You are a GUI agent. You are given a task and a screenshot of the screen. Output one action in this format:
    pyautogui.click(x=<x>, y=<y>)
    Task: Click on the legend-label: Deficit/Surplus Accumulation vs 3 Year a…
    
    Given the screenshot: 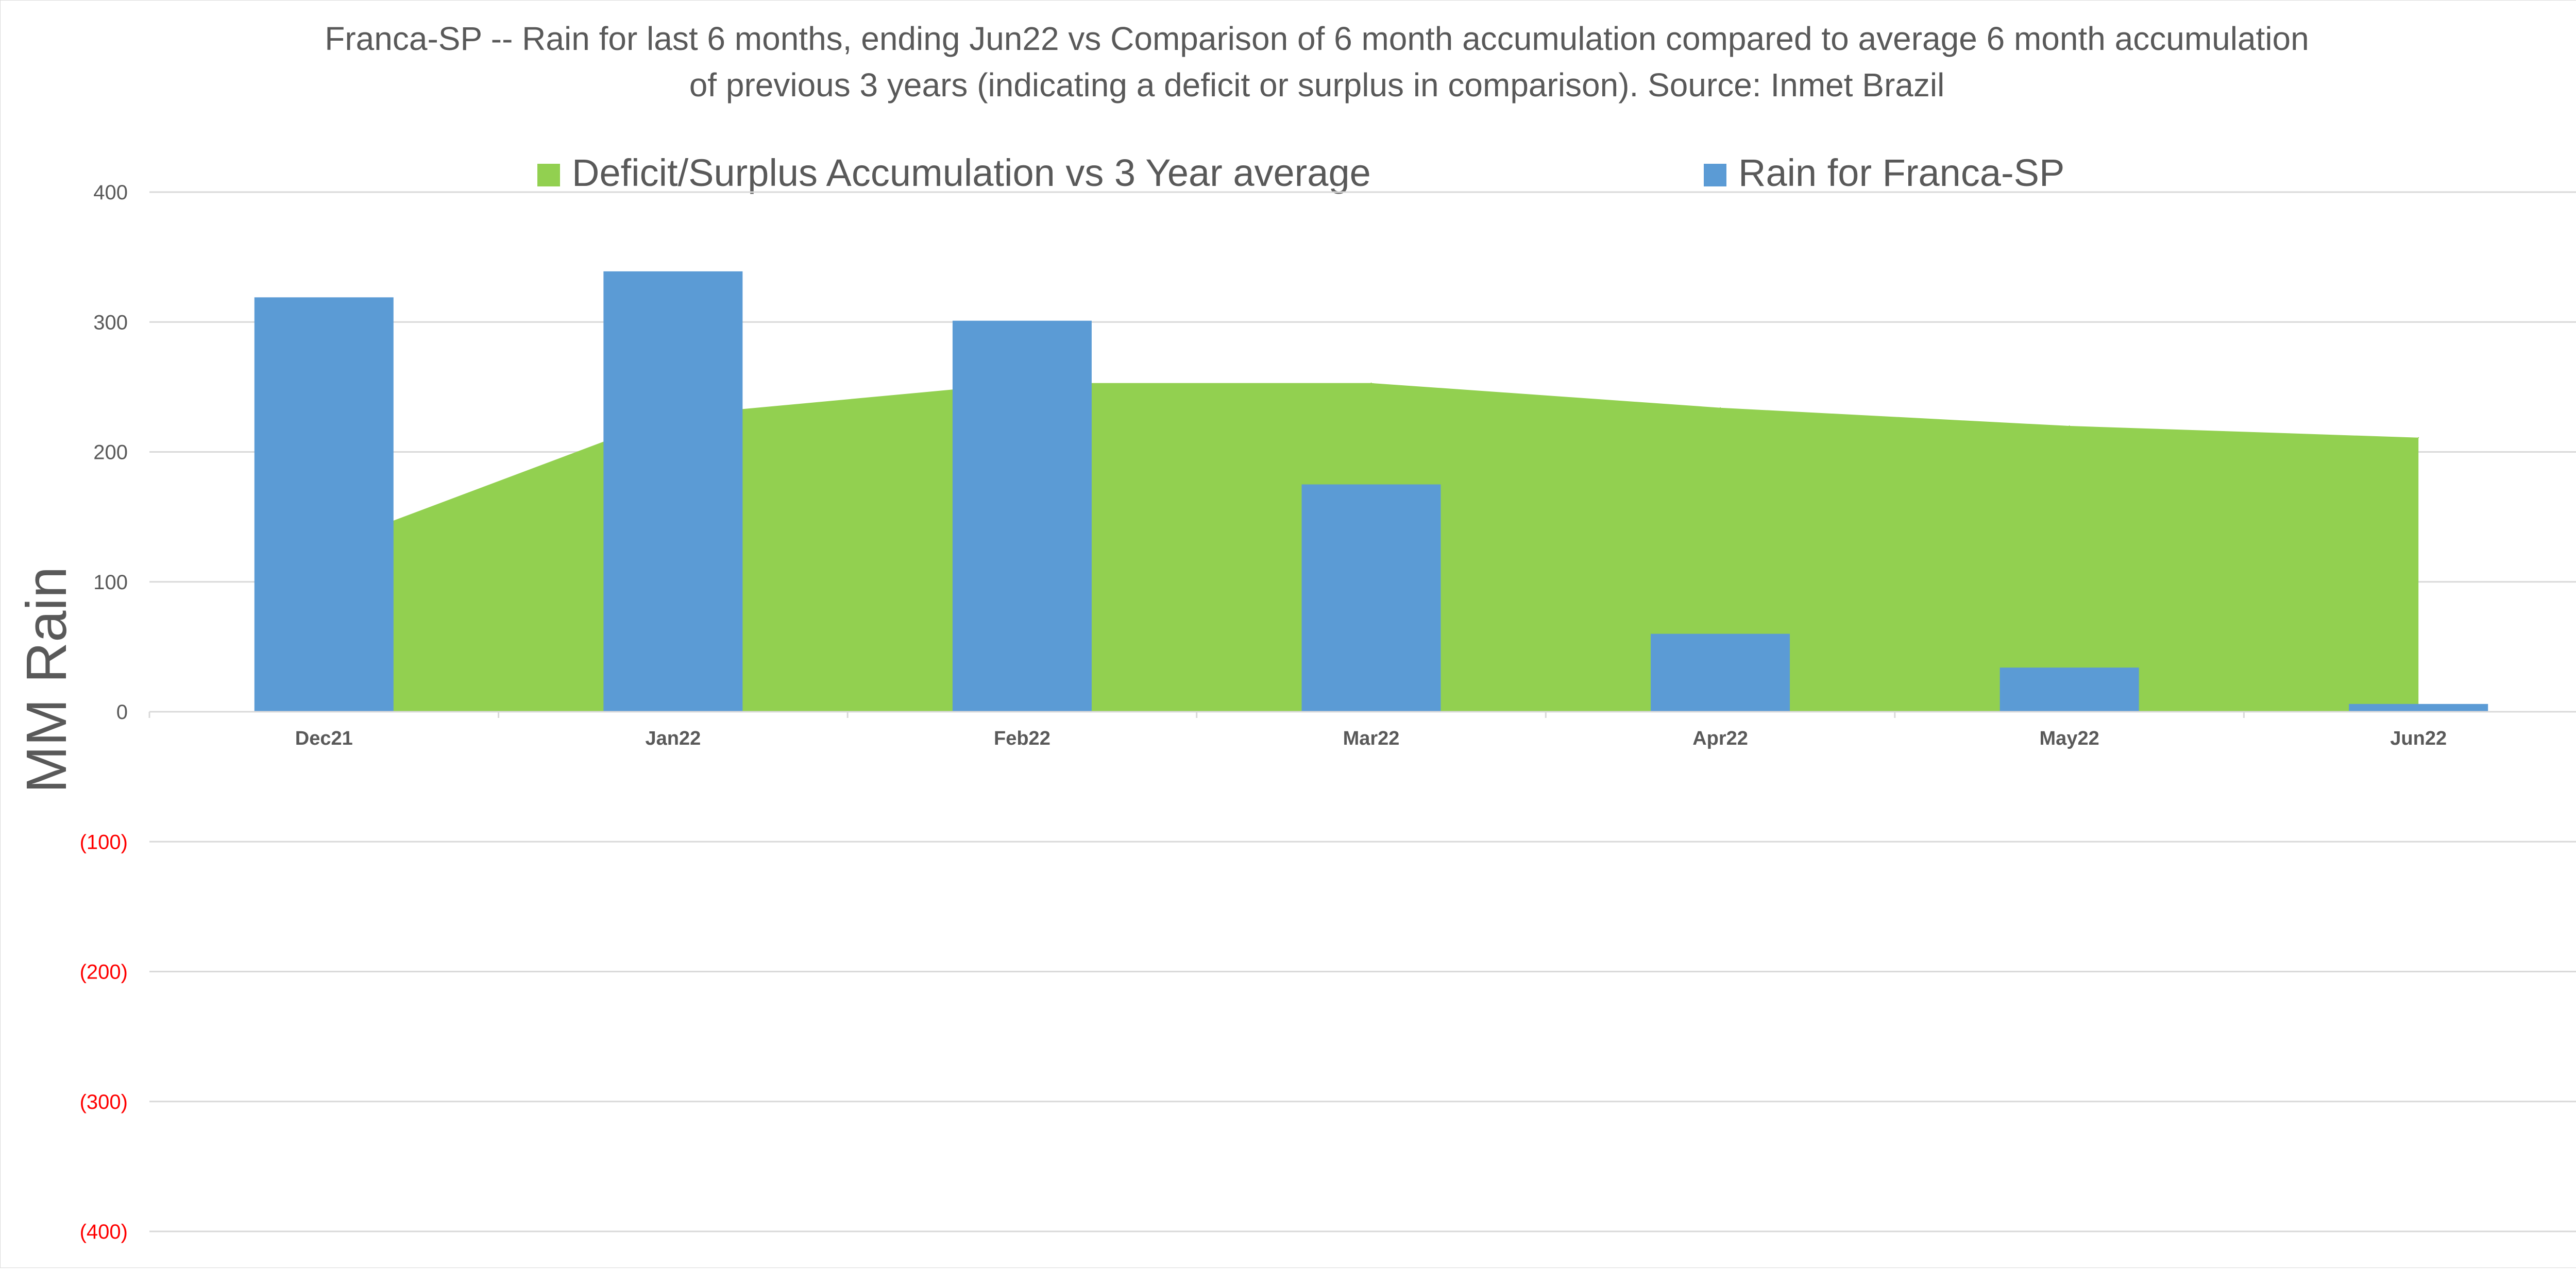 What is the action you would take?
    pyautogui.click(x=971, y=172)
    